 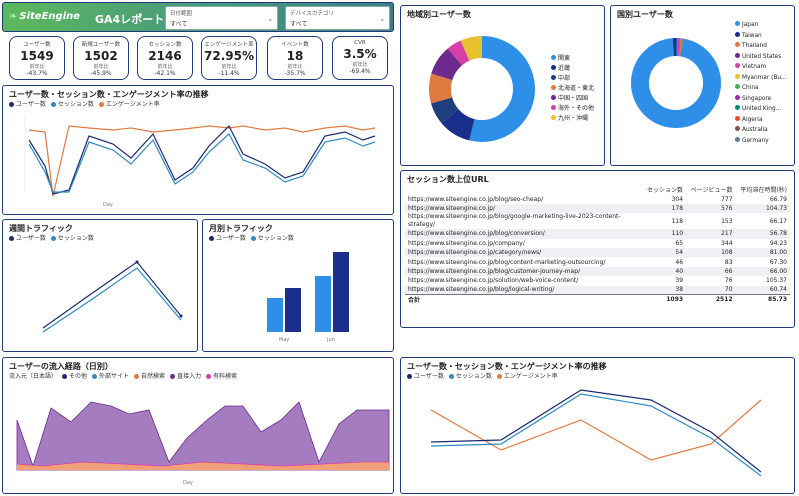 What do you see at coordinates (130, 19) in the screenshot?
I see `report-title: GA4レポート` at bounding box center [130, 19].